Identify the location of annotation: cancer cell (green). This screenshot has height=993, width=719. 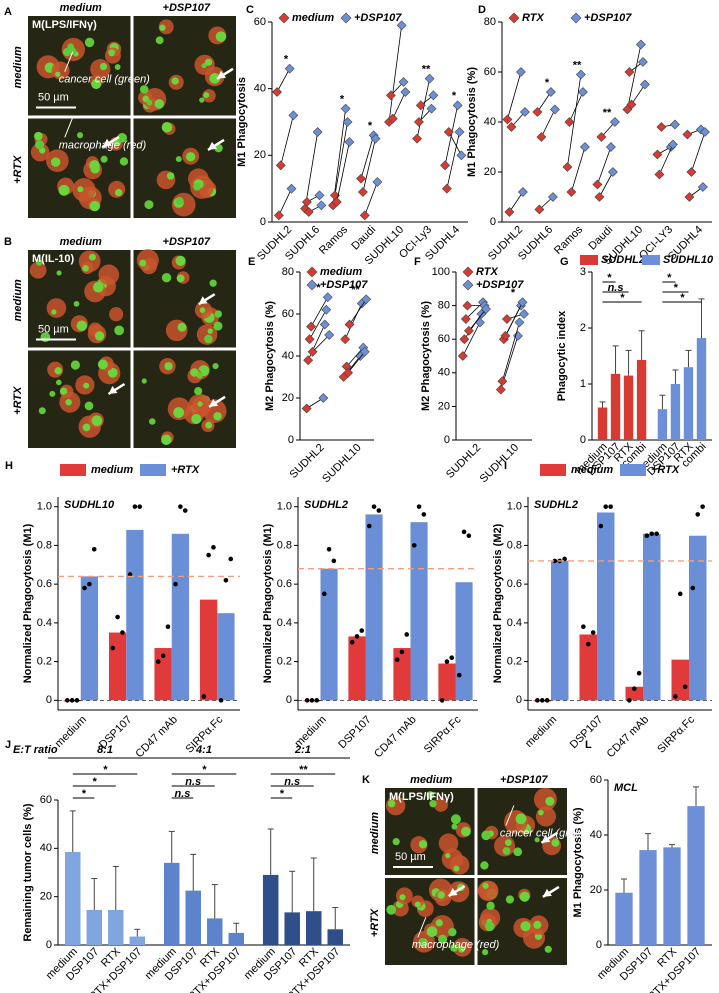
(545, 833).